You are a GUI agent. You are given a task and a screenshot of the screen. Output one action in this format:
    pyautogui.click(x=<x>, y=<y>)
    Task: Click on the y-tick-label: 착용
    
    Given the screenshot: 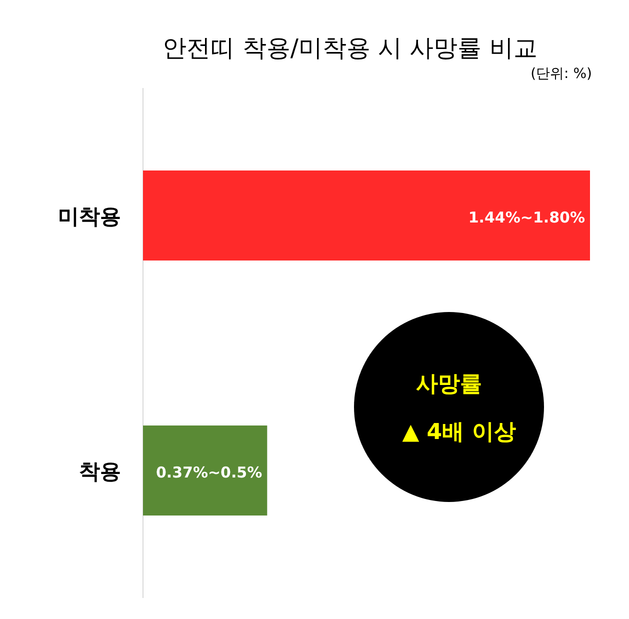 What is the action you would take?
    pyautogui.click(x=100, y=472)
    